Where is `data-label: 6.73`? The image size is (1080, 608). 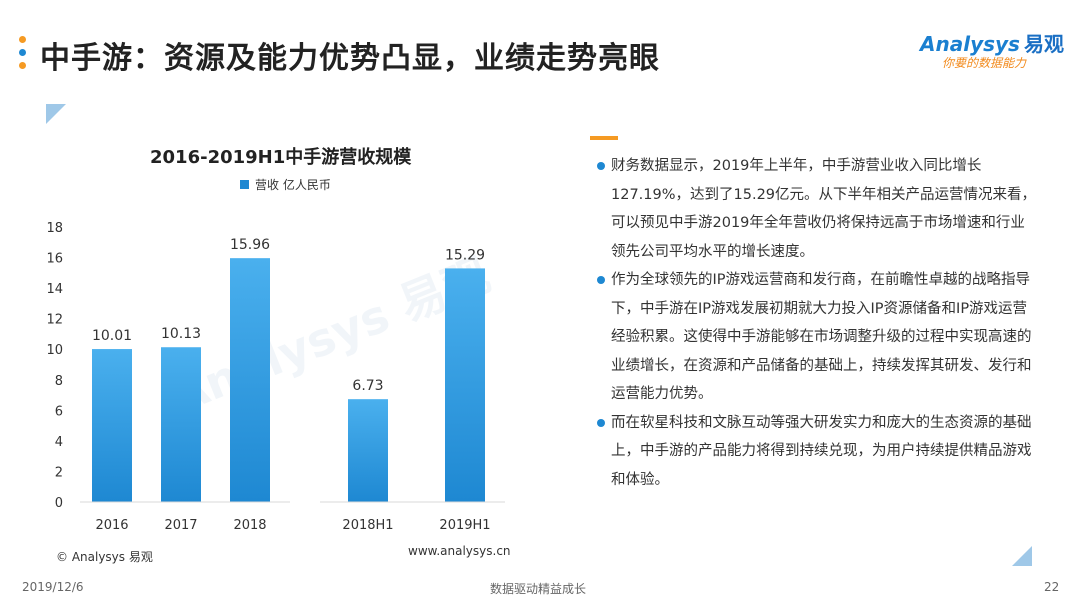
data-label: 6.73 is located at coordinates (367, 386).